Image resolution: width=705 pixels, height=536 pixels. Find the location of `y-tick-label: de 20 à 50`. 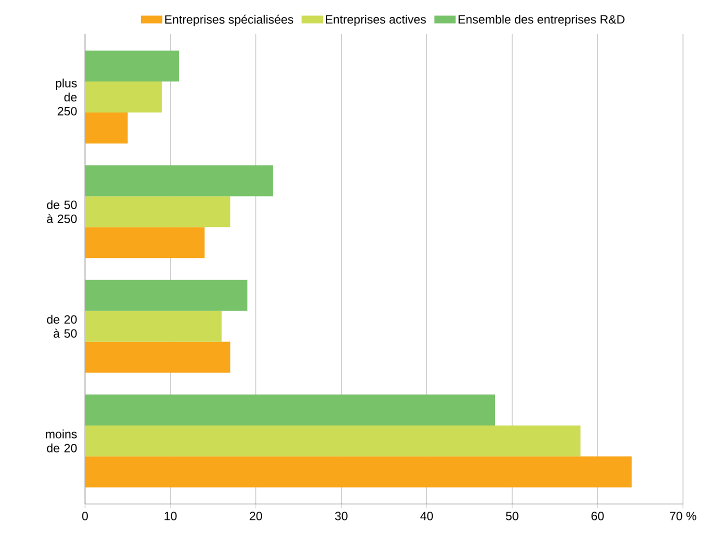

y-tick-label: de 20 à 50 is located at coordinates (62, 326).